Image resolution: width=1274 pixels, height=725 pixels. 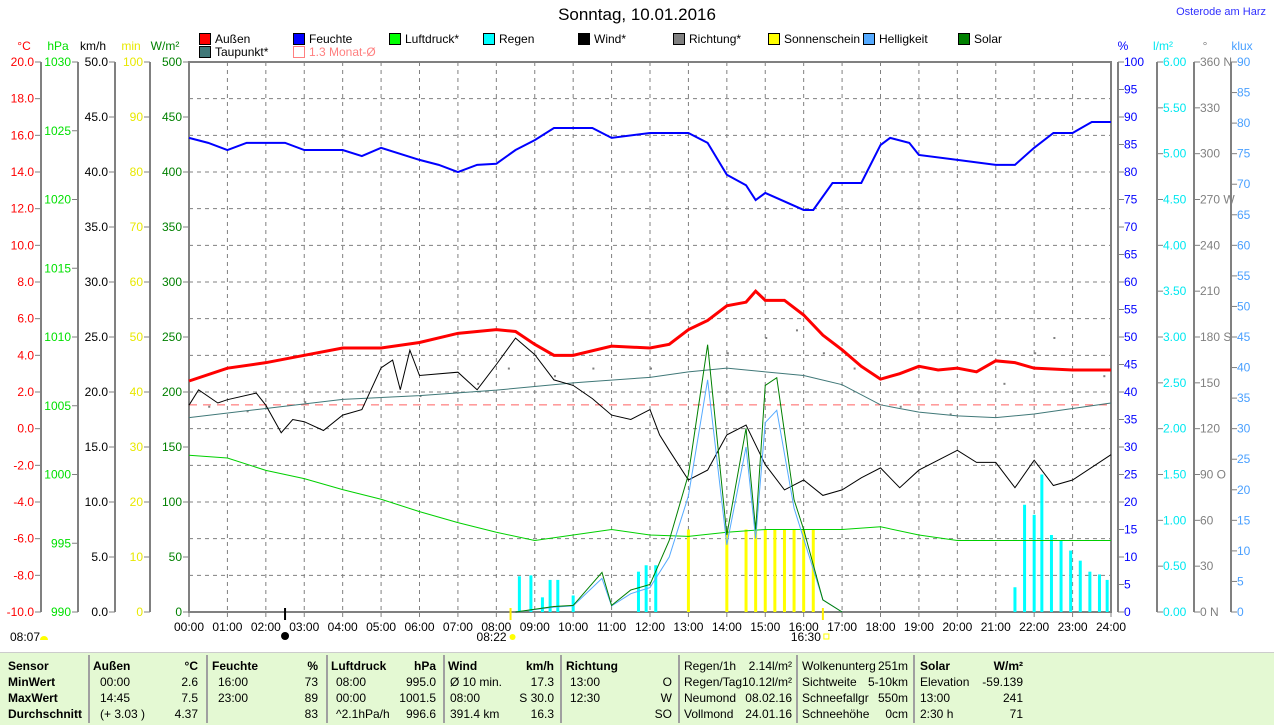 What do you see at coordinates (1221, 12) in the screenshot?
I see `location-link: Osterode am Harz` at bounding box center [1221, 12].